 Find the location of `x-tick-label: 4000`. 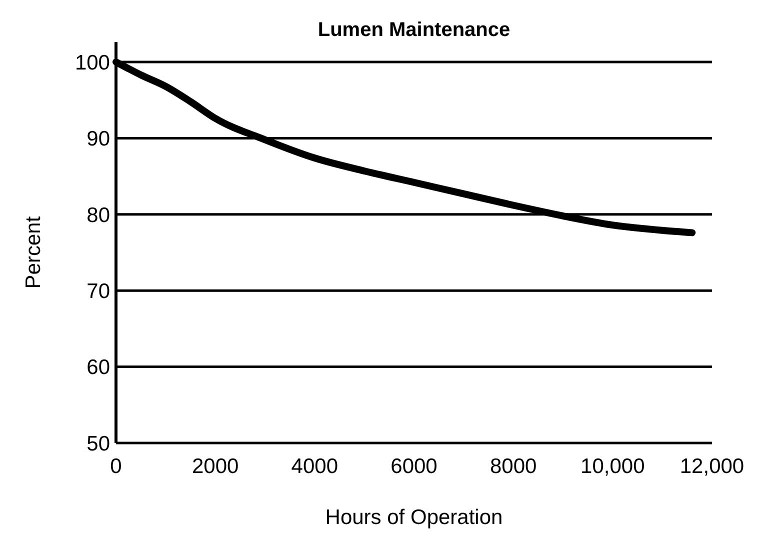

x-tick-label: 4000 is located at coordinates (314, 466).